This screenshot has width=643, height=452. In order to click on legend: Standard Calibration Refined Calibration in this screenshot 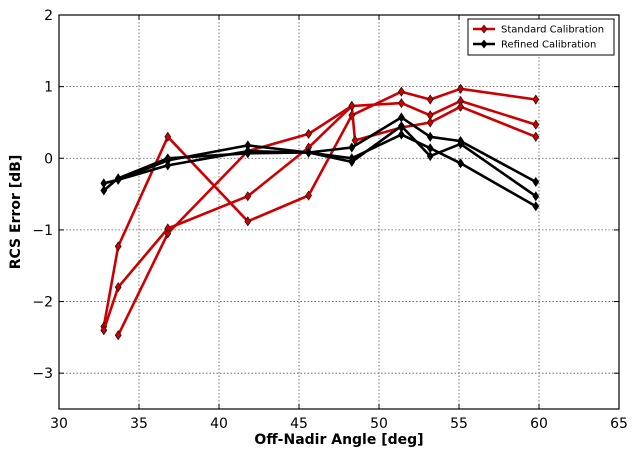, I will do `click(541, 37)`.